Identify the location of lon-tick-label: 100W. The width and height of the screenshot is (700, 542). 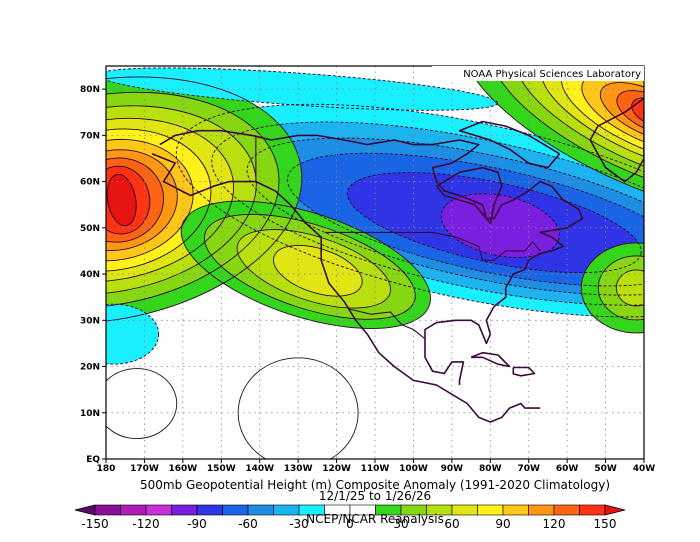
(413, 469).